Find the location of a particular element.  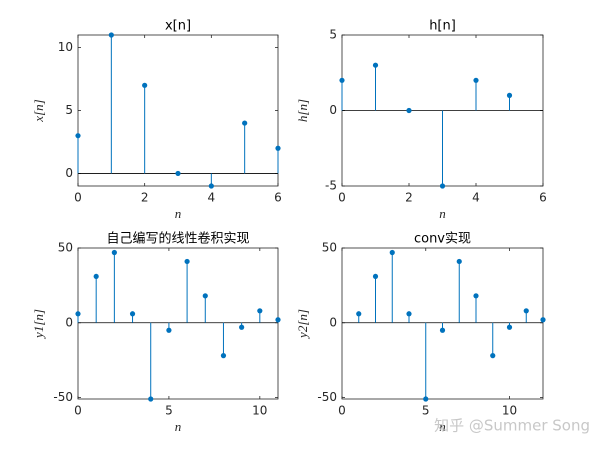

y-tick-label: 10 is located at coordinates (65, 47).